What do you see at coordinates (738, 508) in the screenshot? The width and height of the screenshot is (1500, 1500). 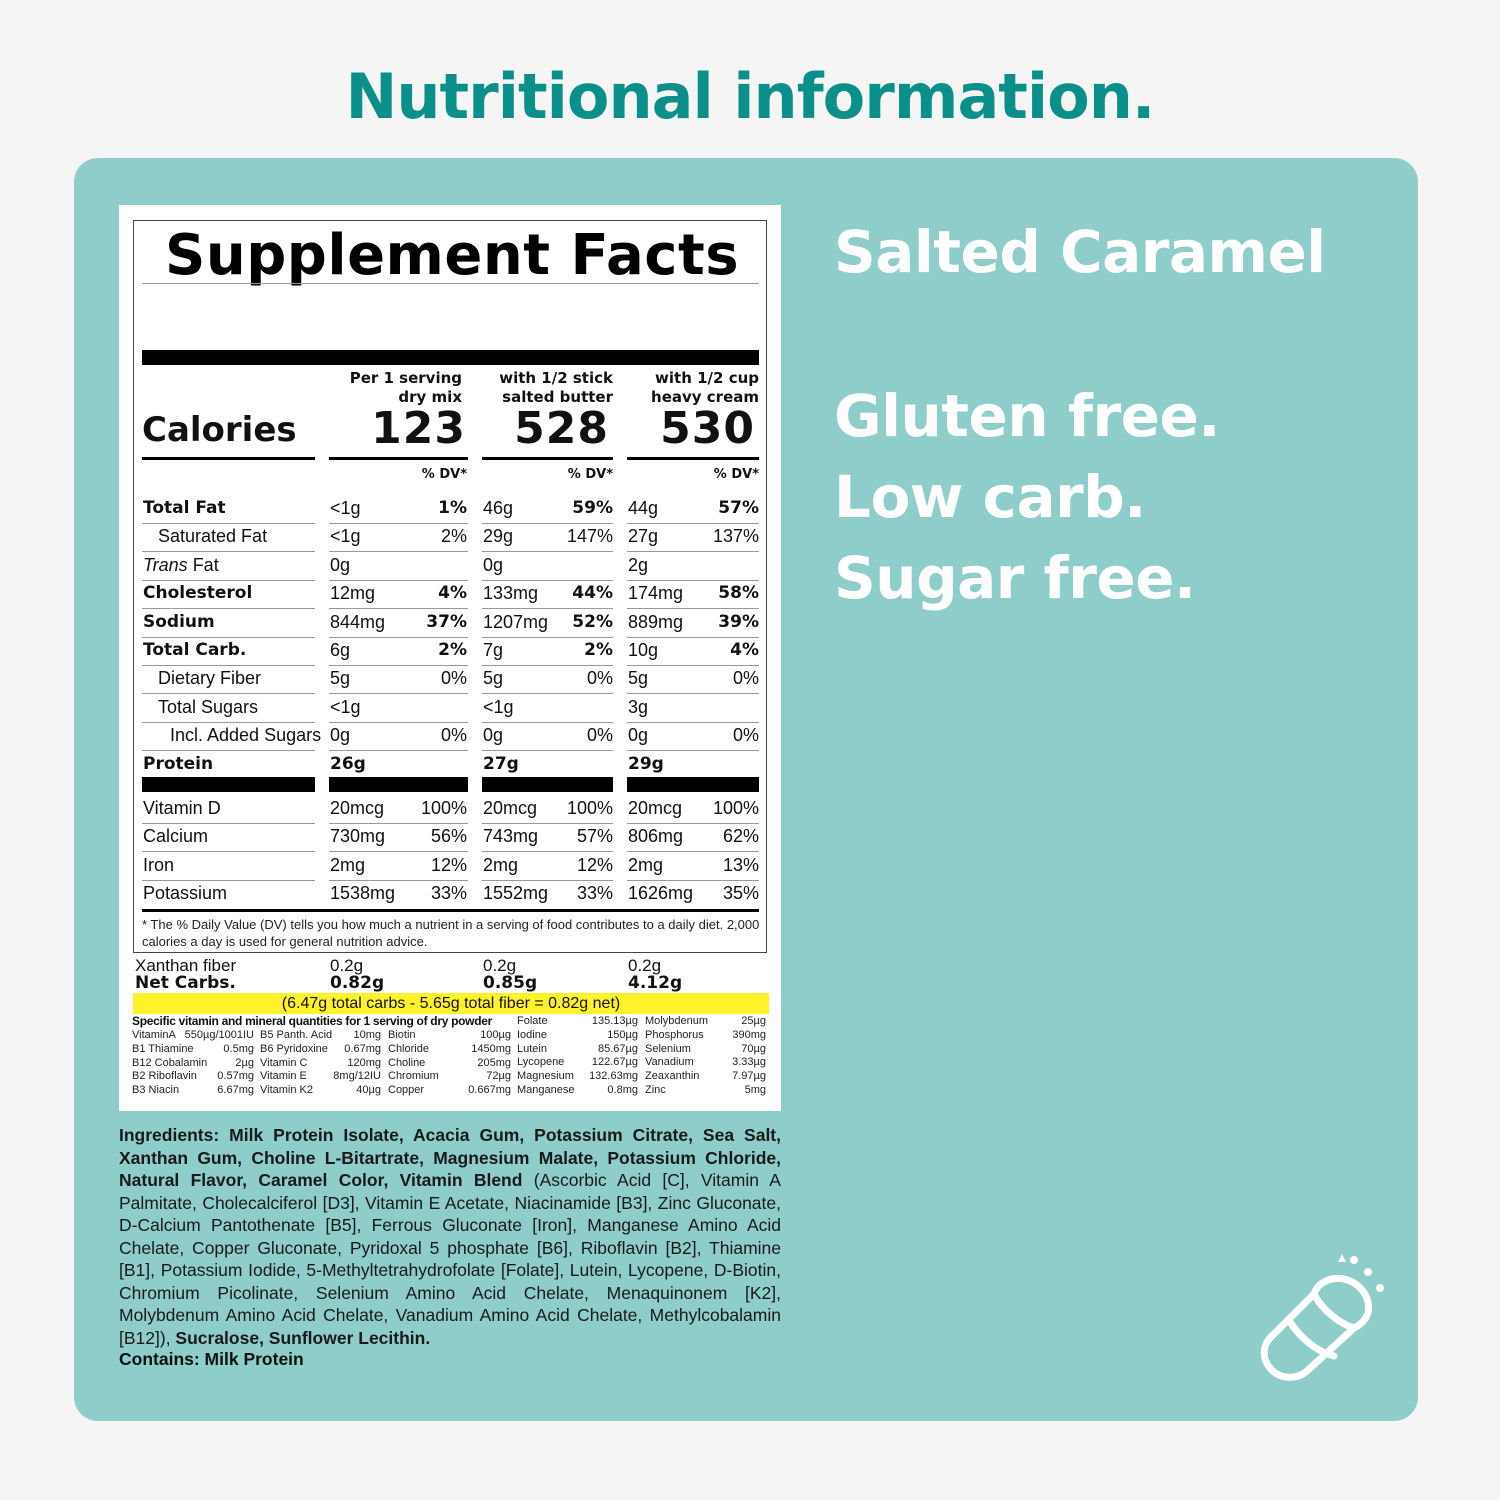 I see `nutrient-dv: 57%` at bounding box center [738, 508].